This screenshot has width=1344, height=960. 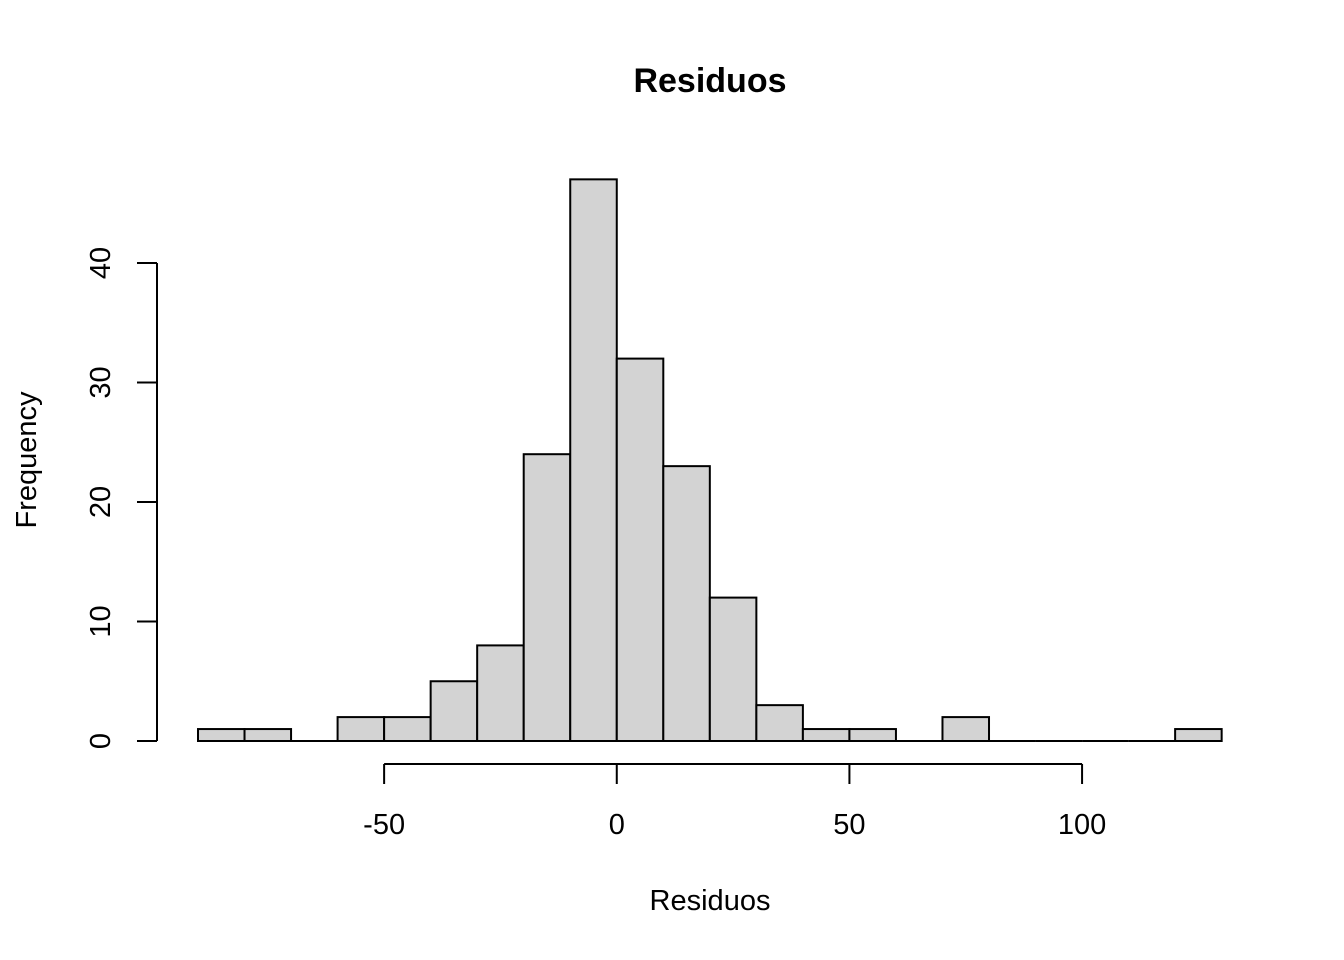 What do you see at coordinates (101, 741) in the screenshot?
I see `y-tick-label: 0` at bounding box center [101, 741].